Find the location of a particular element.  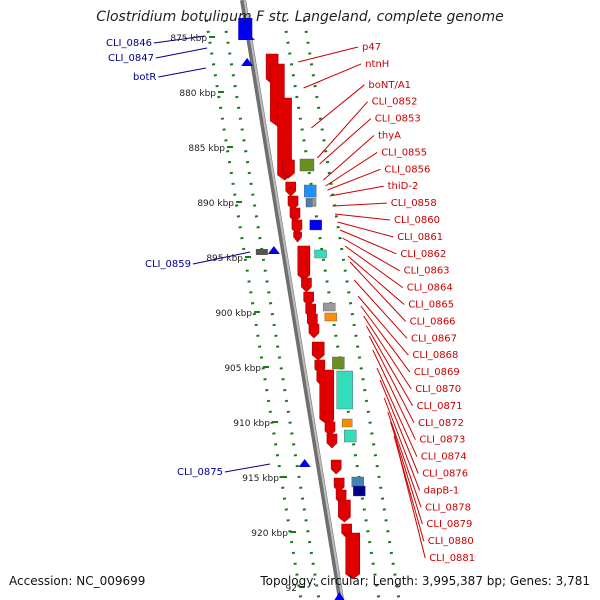

forward-gene-label: CLI_0870 is located at coordinates (438, 389).